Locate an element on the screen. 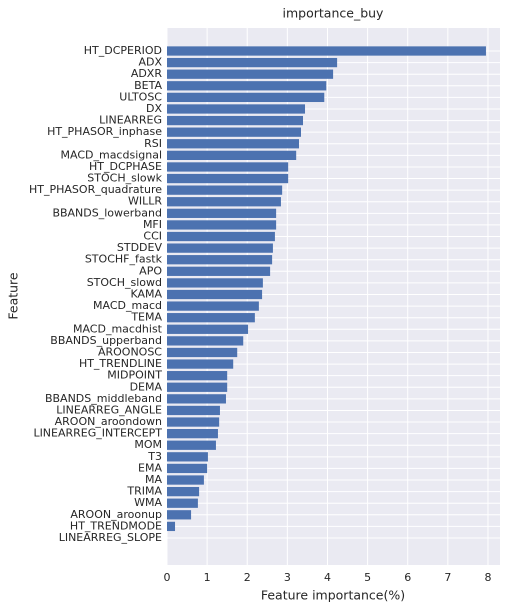  y-tick-label: STOCH_slowk is located at coordinates (124, 178).